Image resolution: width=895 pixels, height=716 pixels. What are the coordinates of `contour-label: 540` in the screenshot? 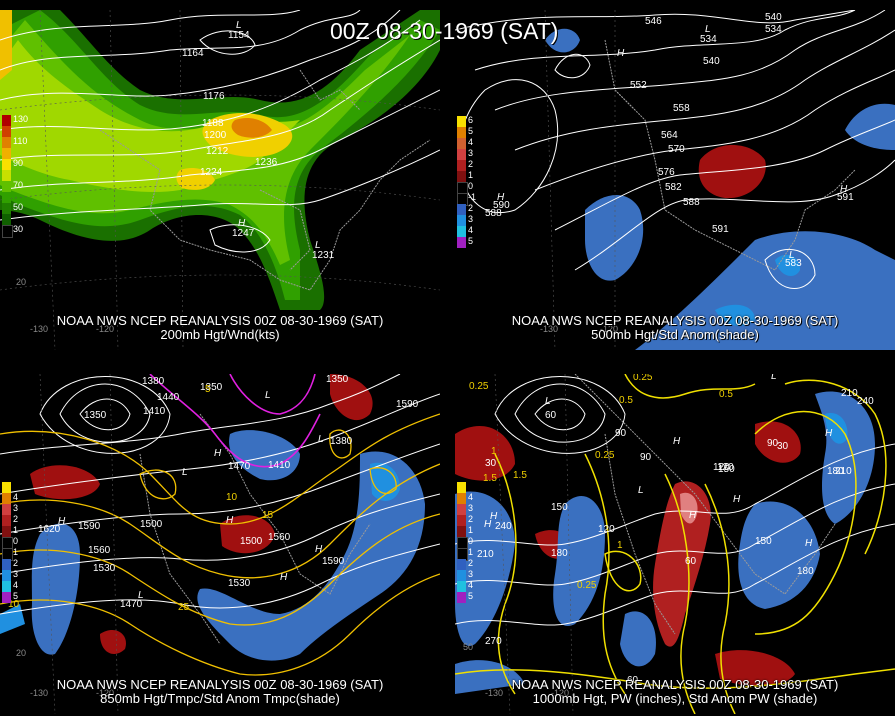 It's located at (773, 17).